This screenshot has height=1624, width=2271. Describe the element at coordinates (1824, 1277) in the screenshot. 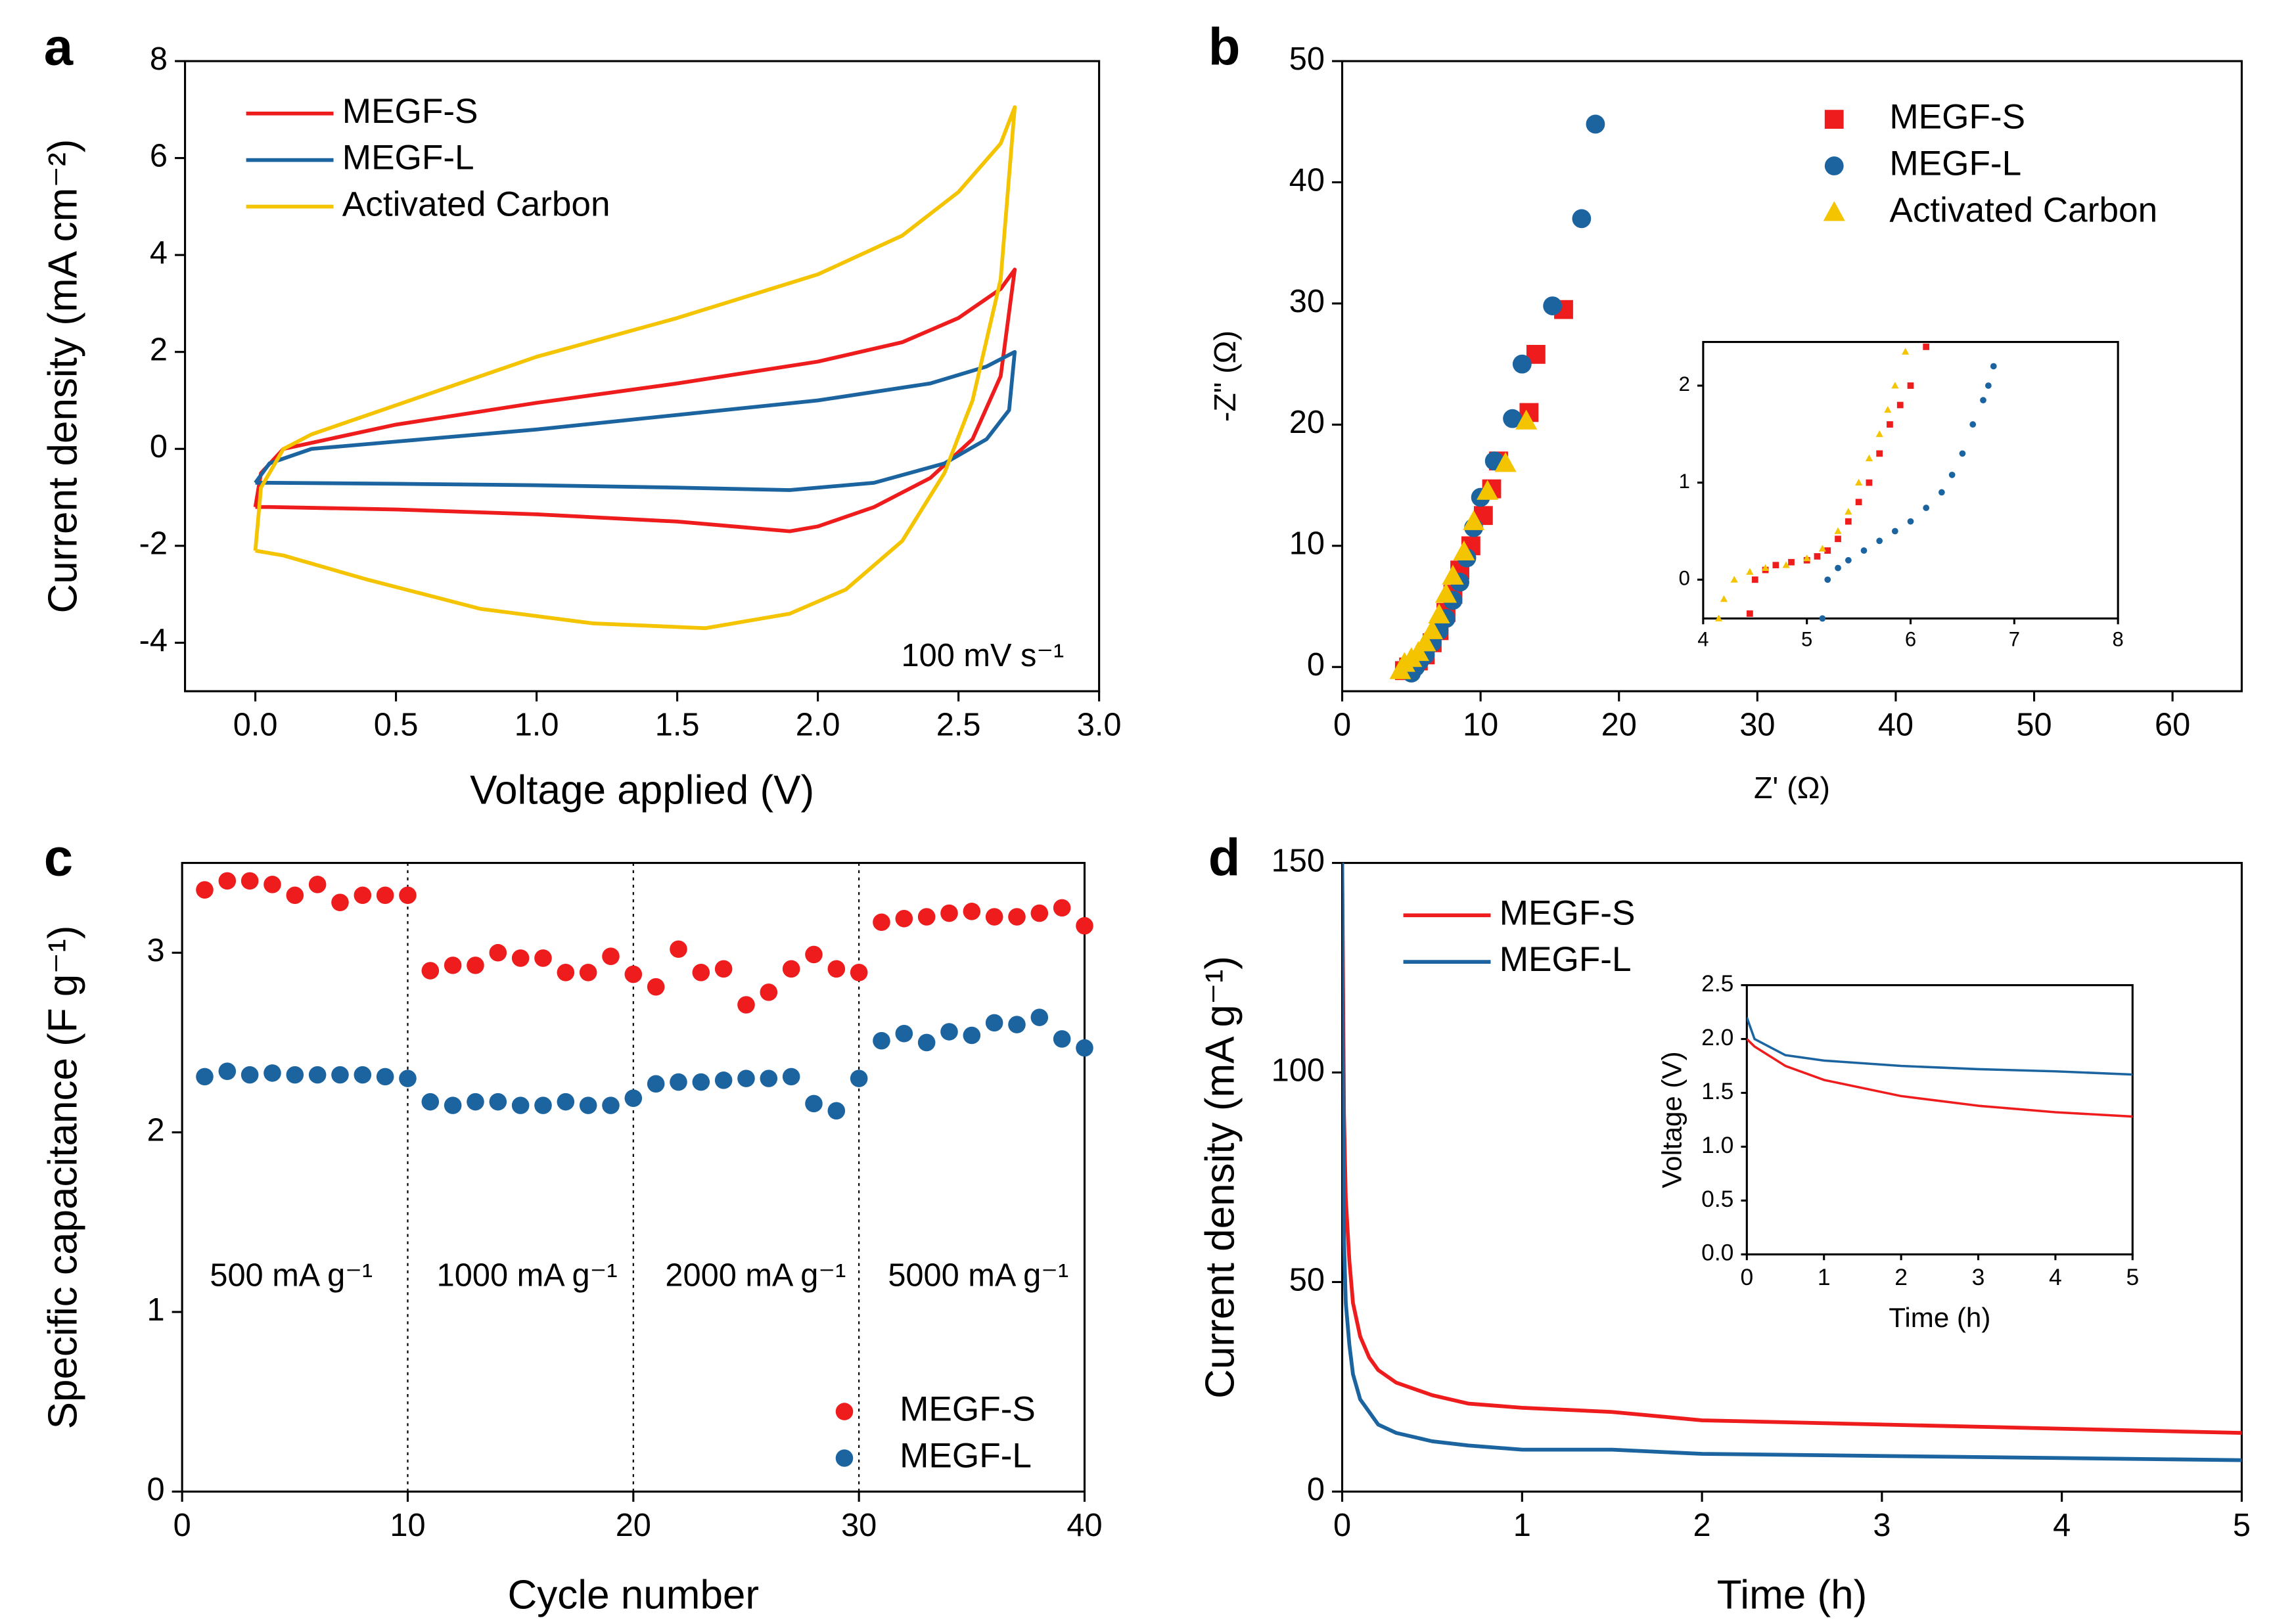

I see `x-tick-label: 1` at that location.